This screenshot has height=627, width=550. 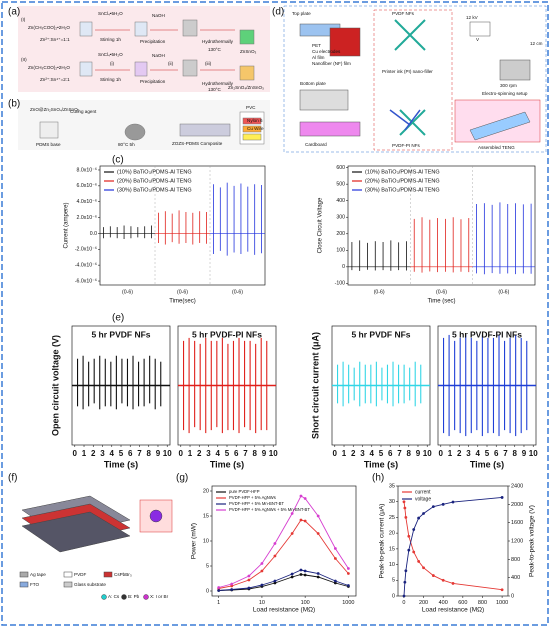 What do you see at coordinates (87, 202) in the screenshot?
I see `y-tick-label: 4.0x10⁻⁶` at bounding box center [87, 202].